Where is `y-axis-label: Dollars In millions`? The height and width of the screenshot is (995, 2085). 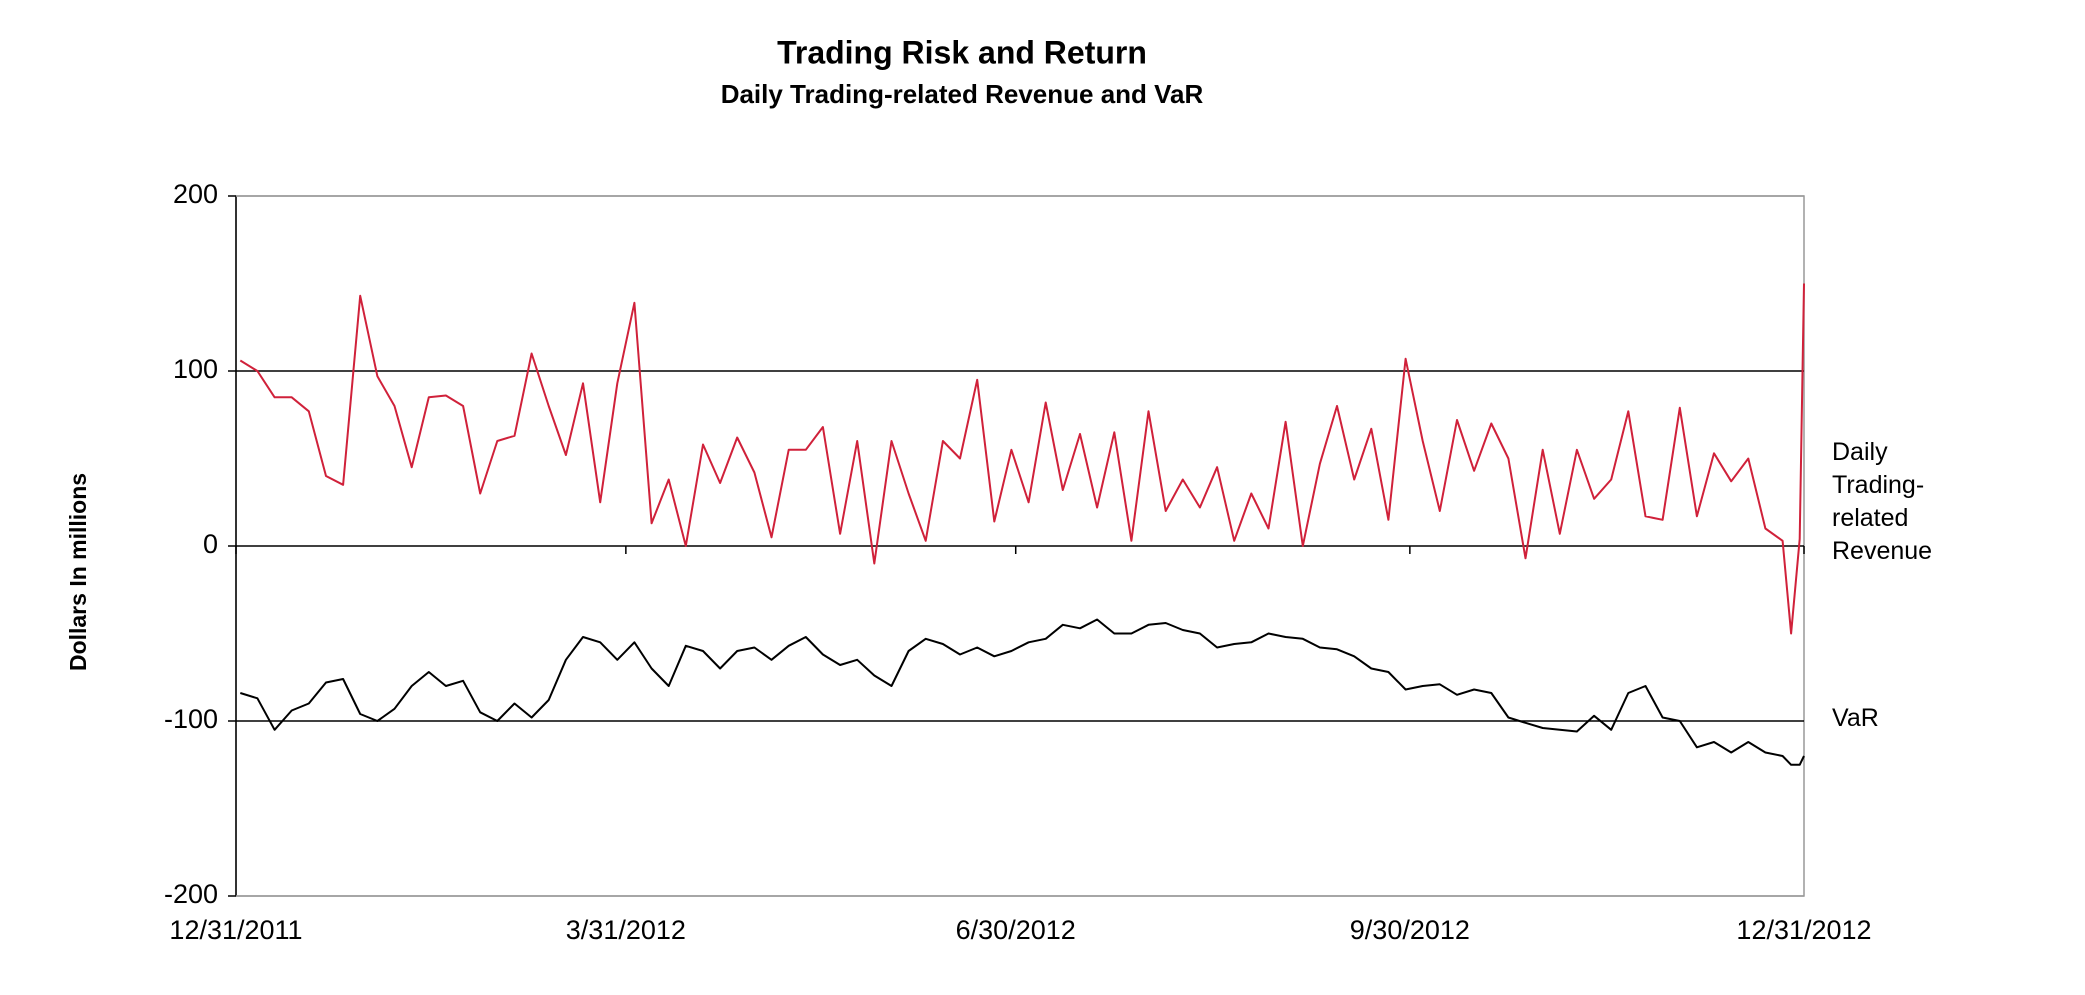
y-axis-label: Dollars In millions is located at coordinates (78, 572).